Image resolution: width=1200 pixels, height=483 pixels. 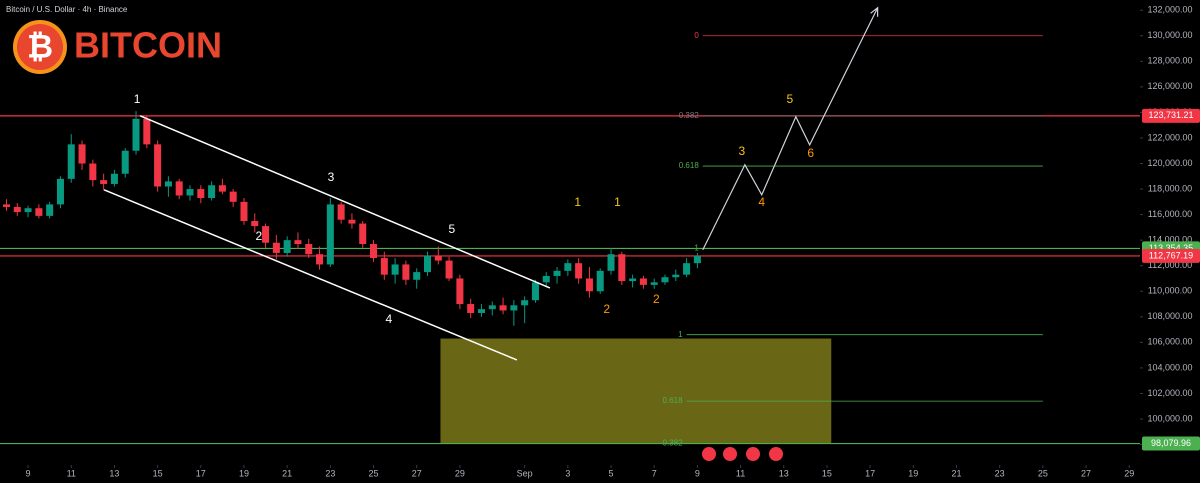 What do you see at coordinates (742, 151) in the screenshot?
I see `wave-label: 3` at bounding box center [742, 151].